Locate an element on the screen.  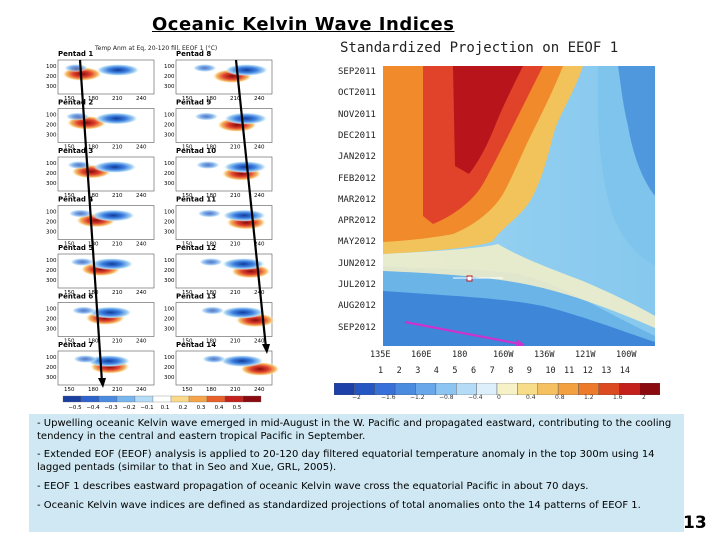
hovmoller-title: Standardized Projection on EEOF 1 is located at coordinates (479, 48).